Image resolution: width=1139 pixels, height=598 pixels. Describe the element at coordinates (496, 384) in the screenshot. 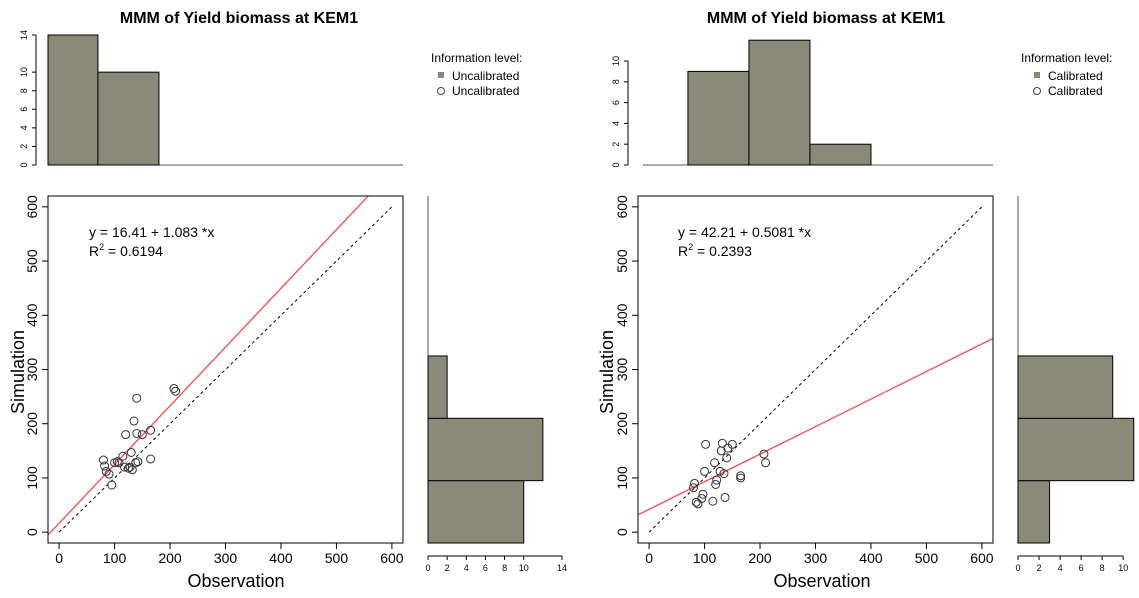

I see `right-histogram: 0 2 4 6 8 10 14` at that location.